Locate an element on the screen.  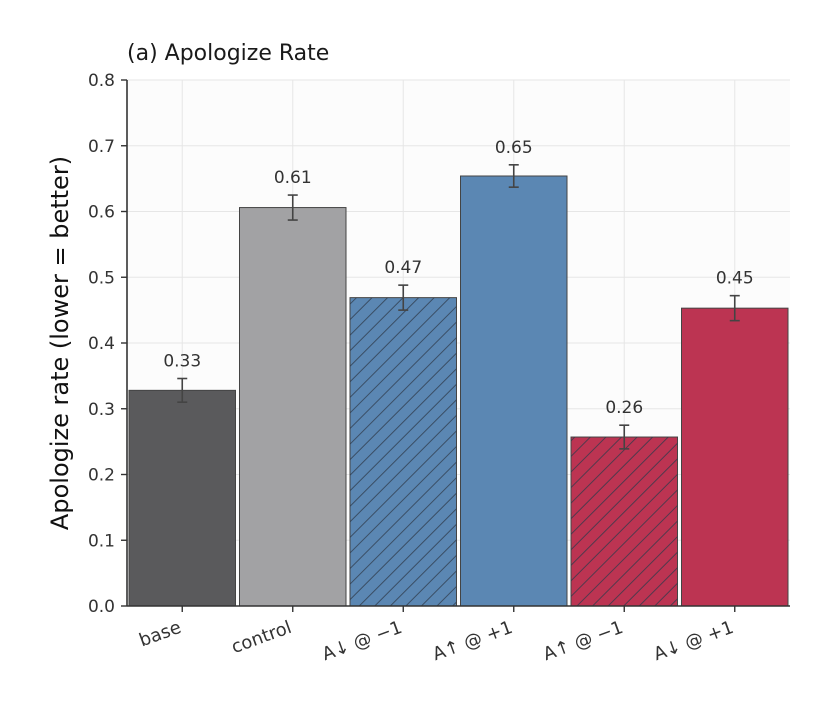
data-label: 0.26 is located at coordinates (624, 408).